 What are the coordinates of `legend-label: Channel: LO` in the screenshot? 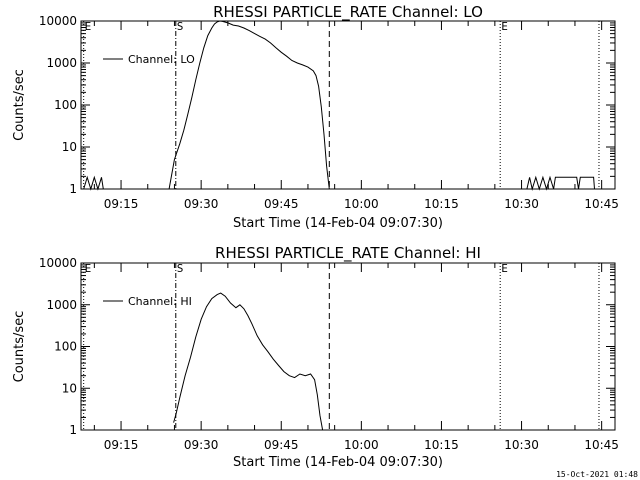 It's located at (161, 59).